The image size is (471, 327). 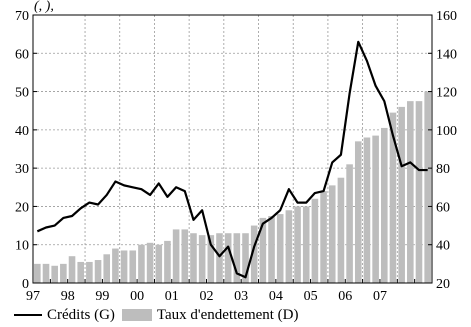 I want to click on legend-item-credits: Crédits (G), so click(x=64, y=315).